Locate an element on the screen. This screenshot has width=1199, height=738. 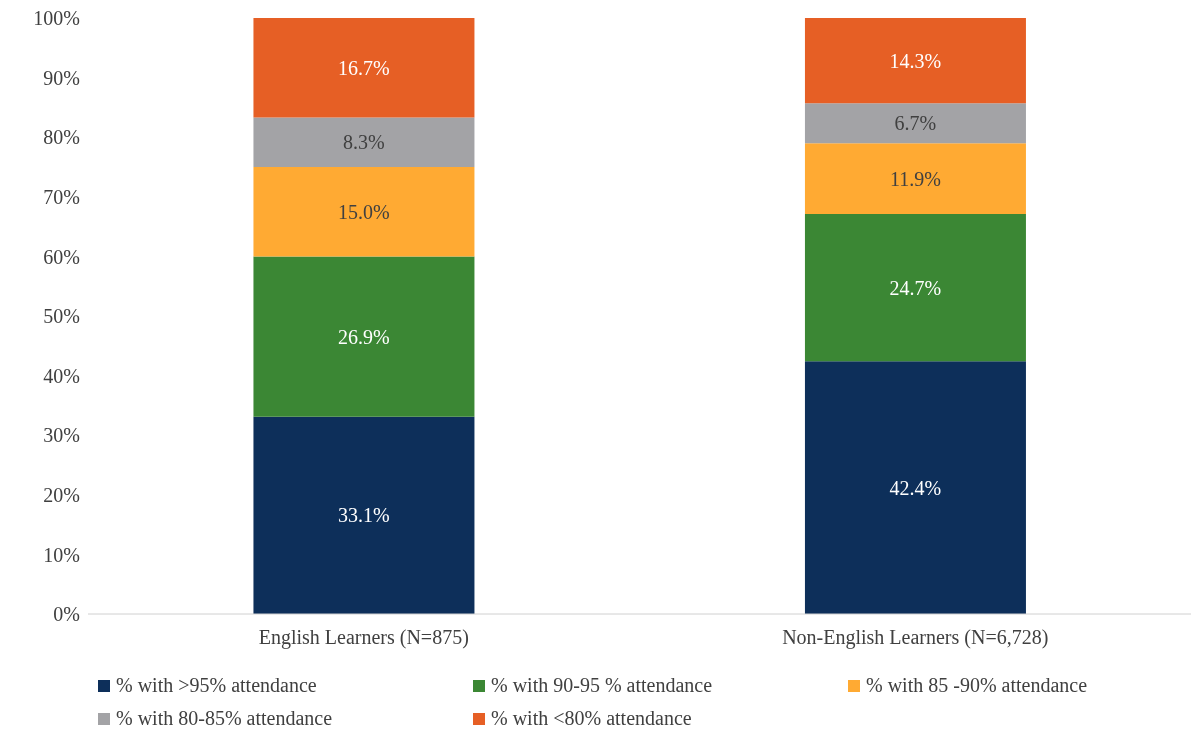
data-label: 15.0% is located at coordinates (364, 211).